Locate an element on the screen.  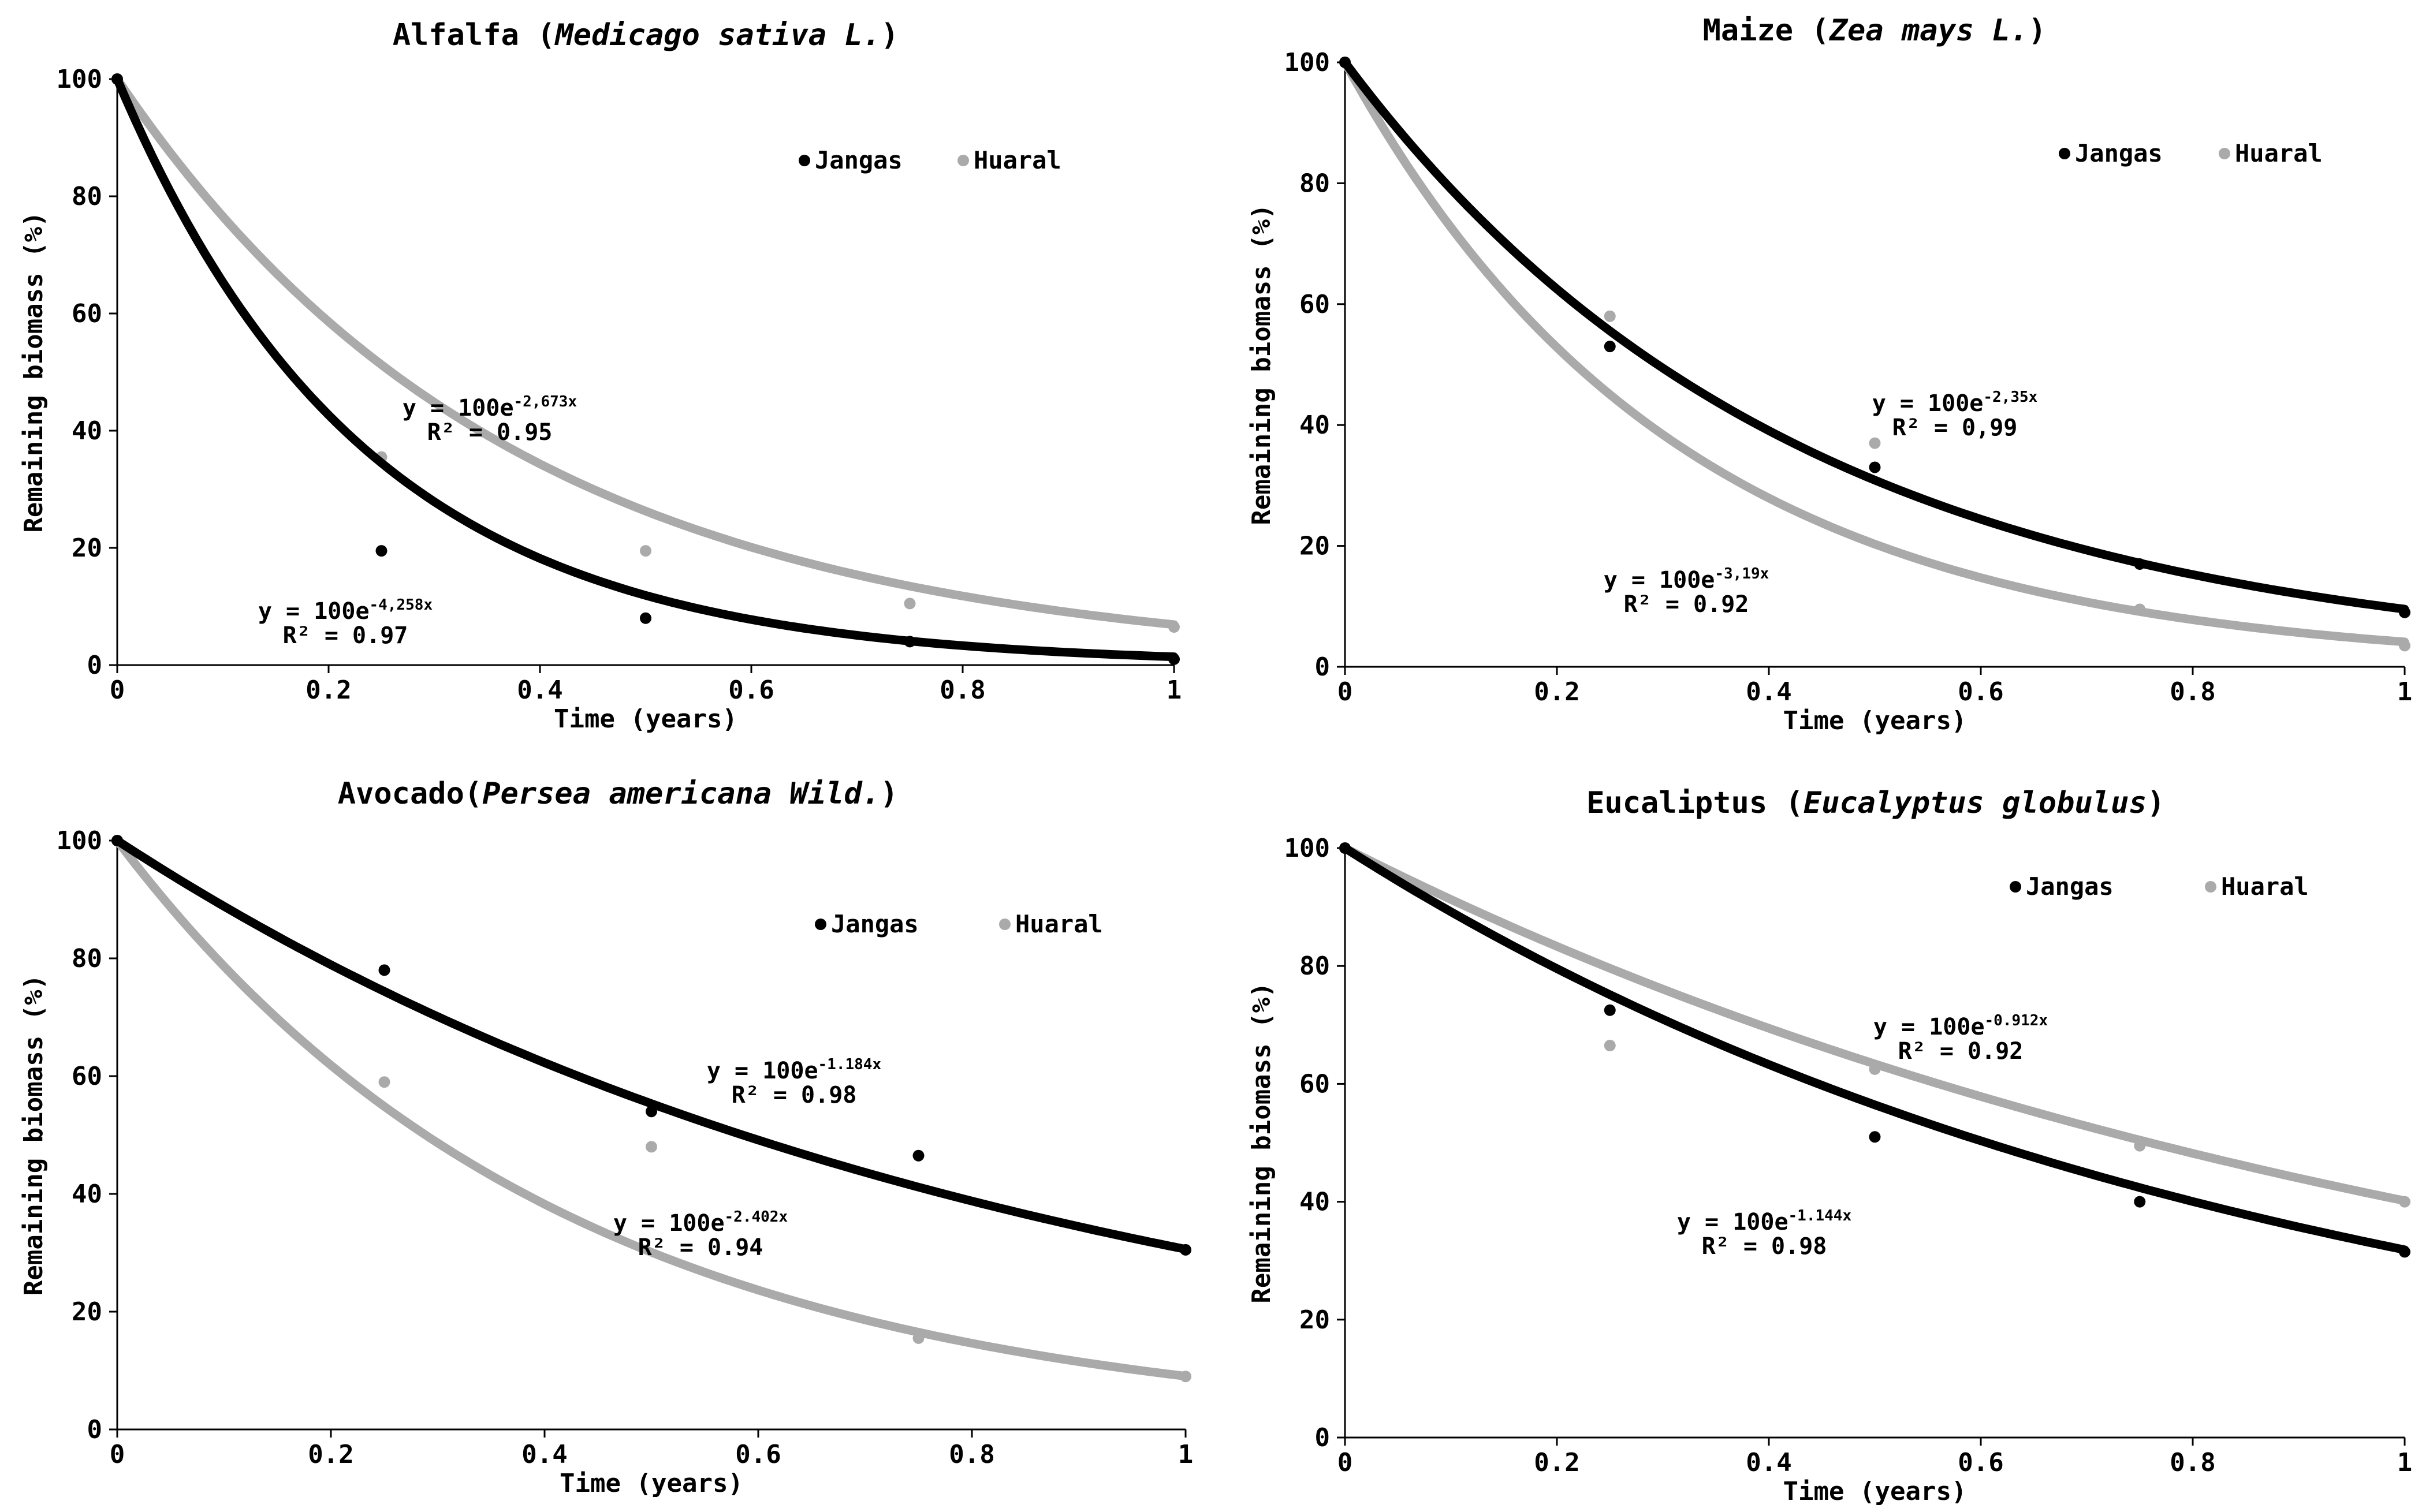
y-tick-label: 40 is located at coordinates (1314, 425).